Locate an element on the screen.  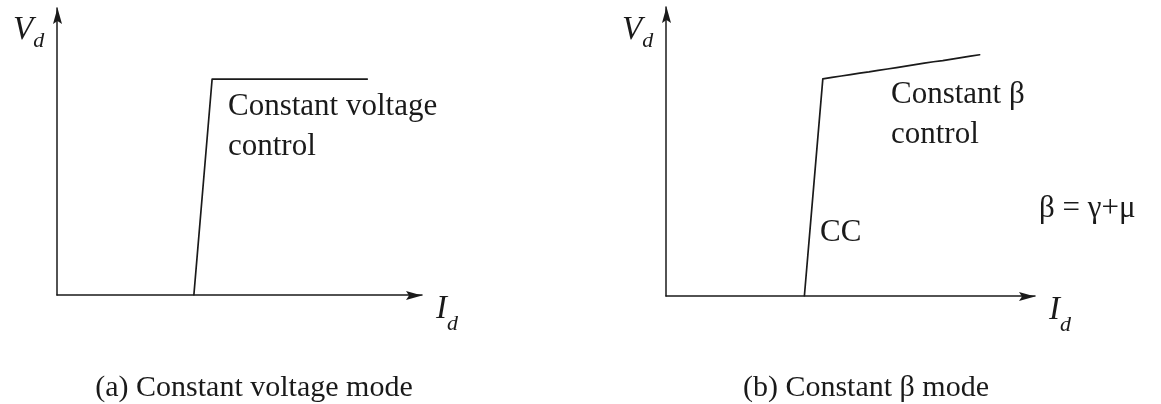
text: (a) Constant voltage mode is located at coordinates (254, 385).